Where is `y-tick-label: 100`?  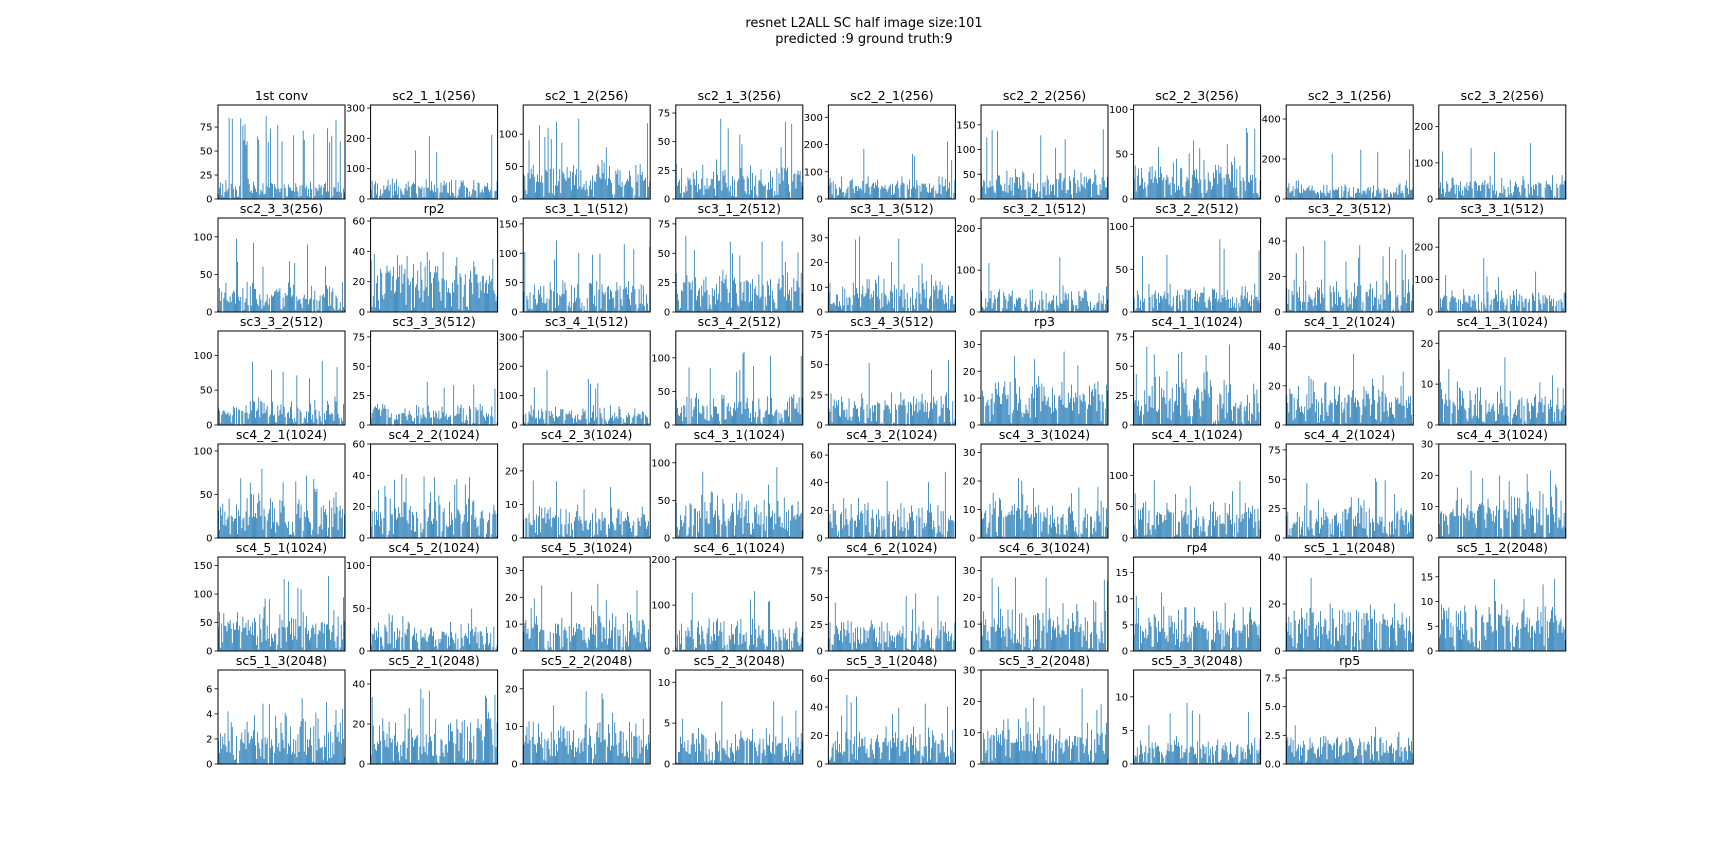
y-tick-label: 100 is located at coordinates (1118, 227).